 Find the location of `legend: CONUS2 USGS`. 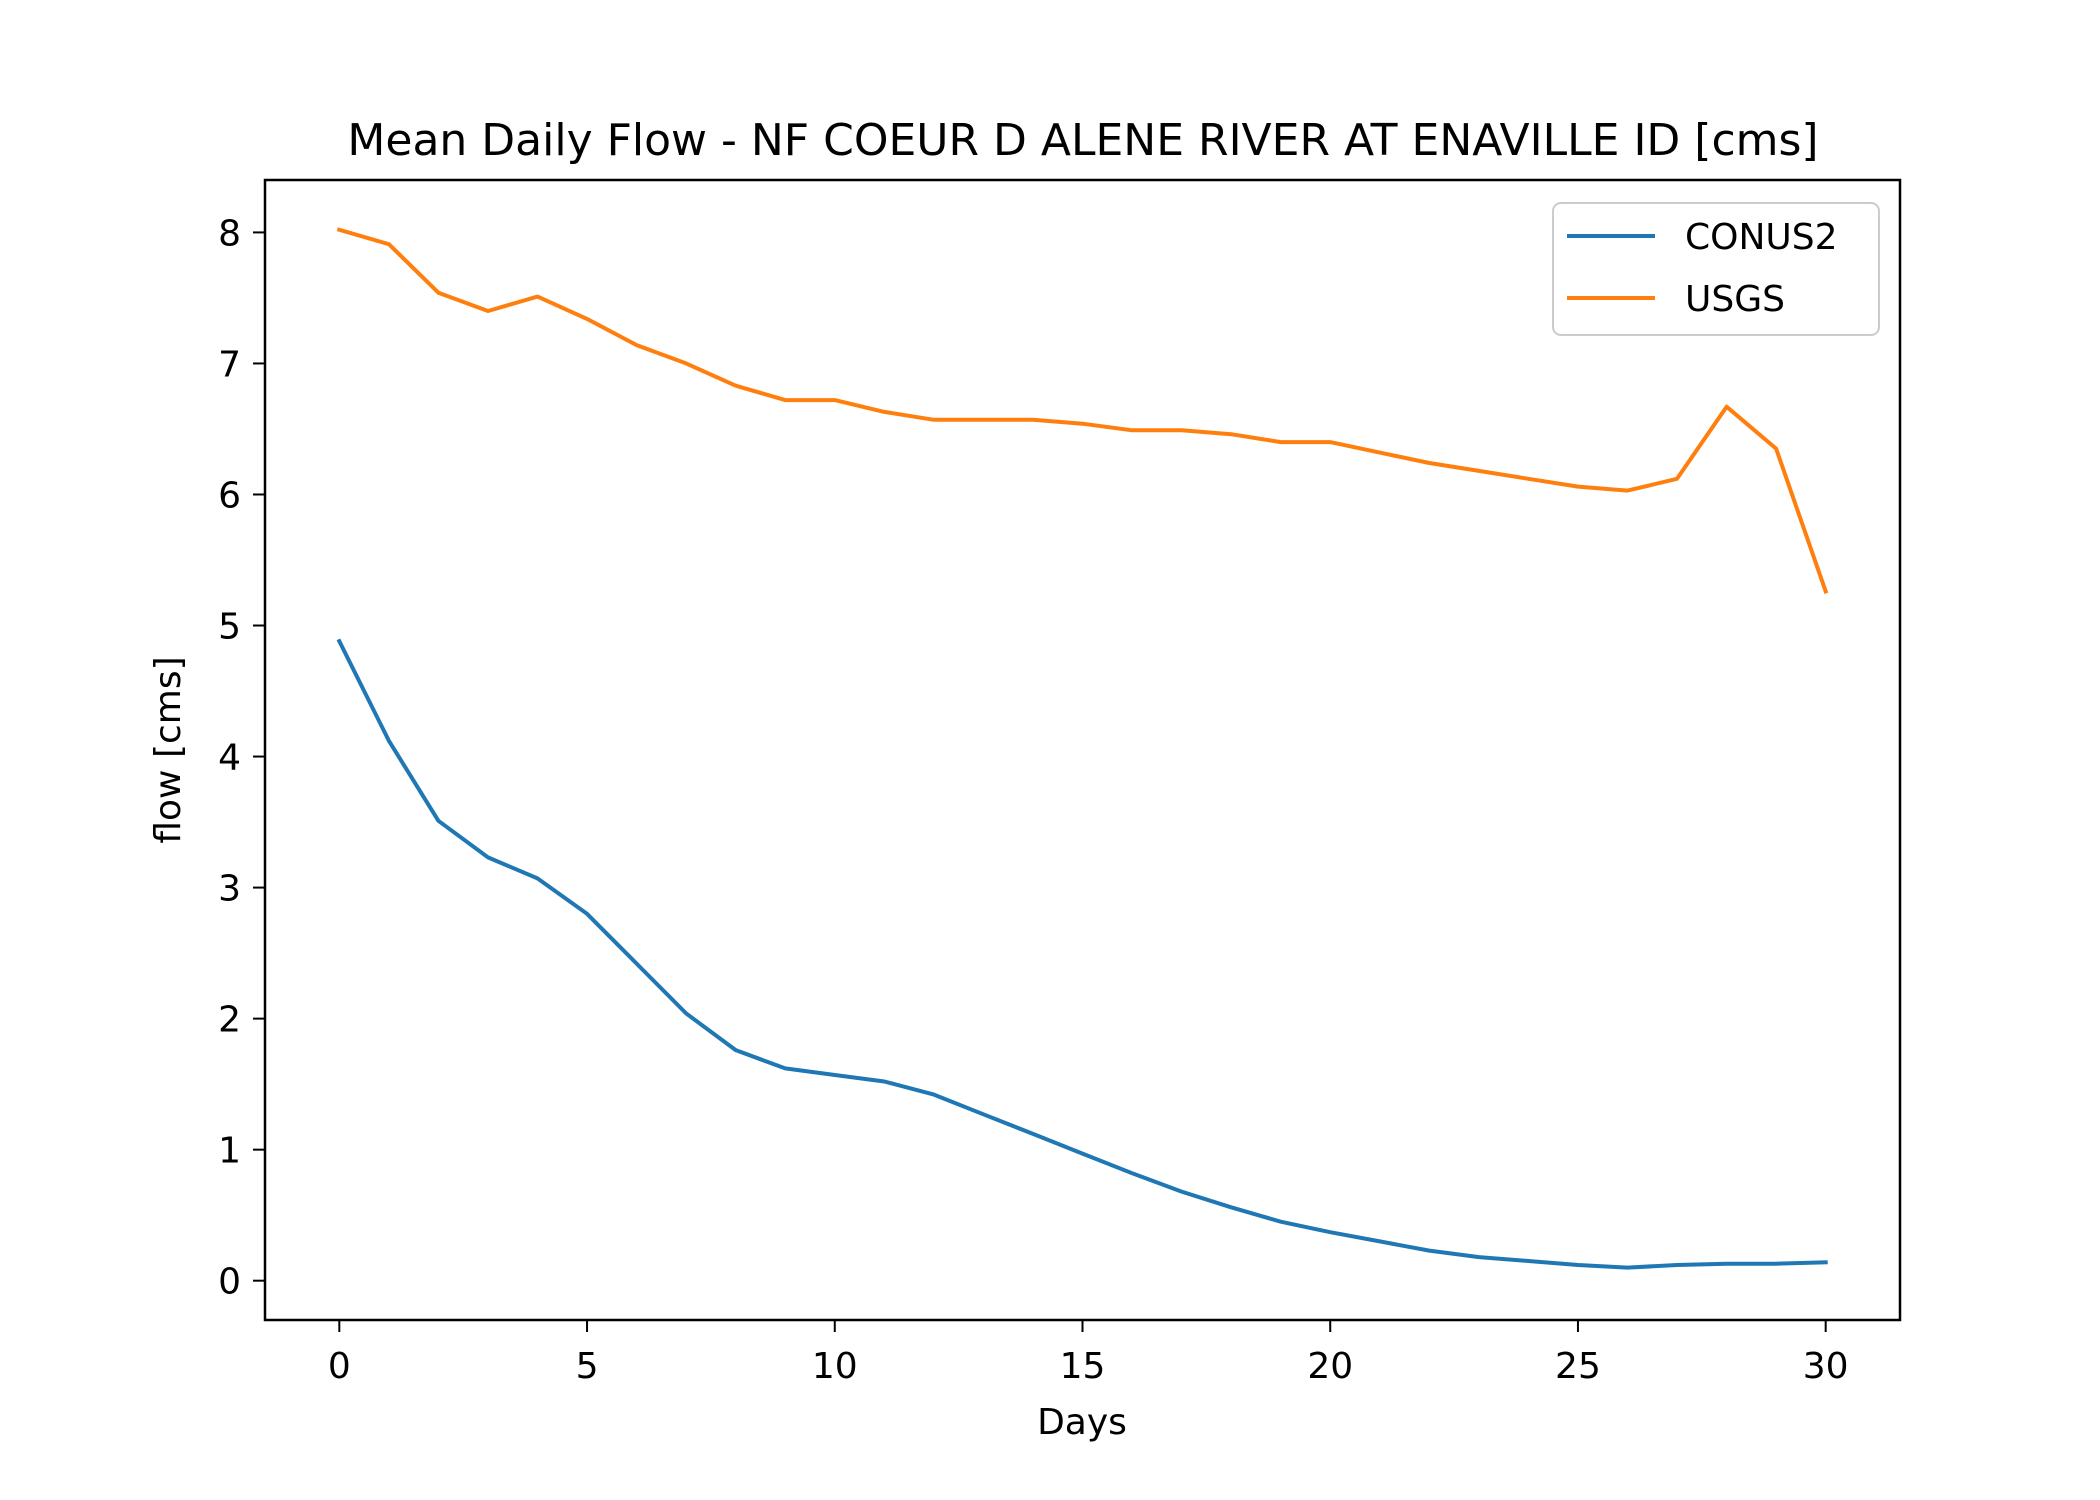

legend: CONUS2 USGS is located at coordinates (1716, 269).